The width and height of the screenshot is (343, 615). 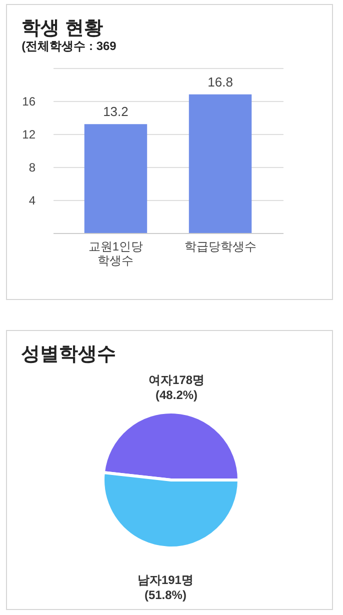 I want to click on x-tick-label: 교원1인당 학생수, so click(x=116, y=254).